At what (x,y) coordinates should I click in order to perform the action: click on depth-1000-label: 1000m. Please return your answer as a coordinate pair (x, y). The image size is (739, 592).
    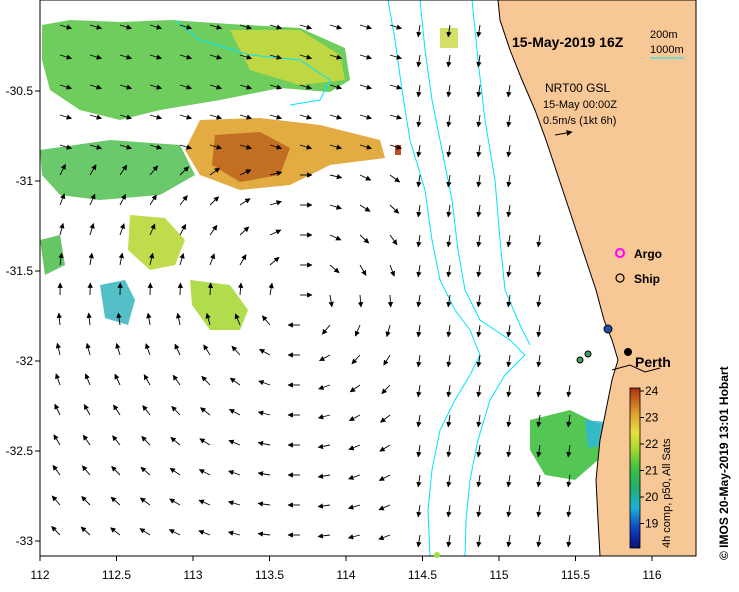
    Looking at the image, I should click on (667, 50).